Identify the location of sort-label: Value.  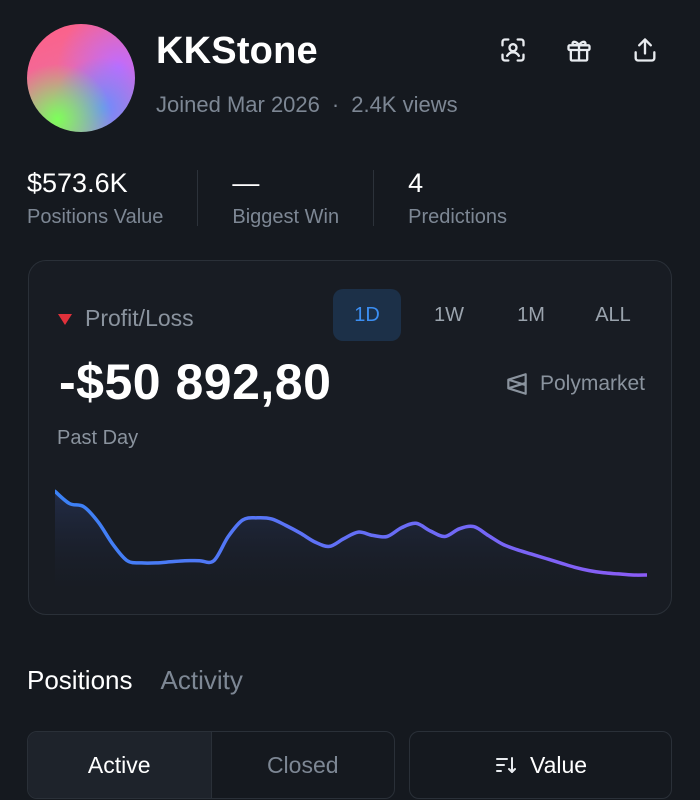
(558, 764).